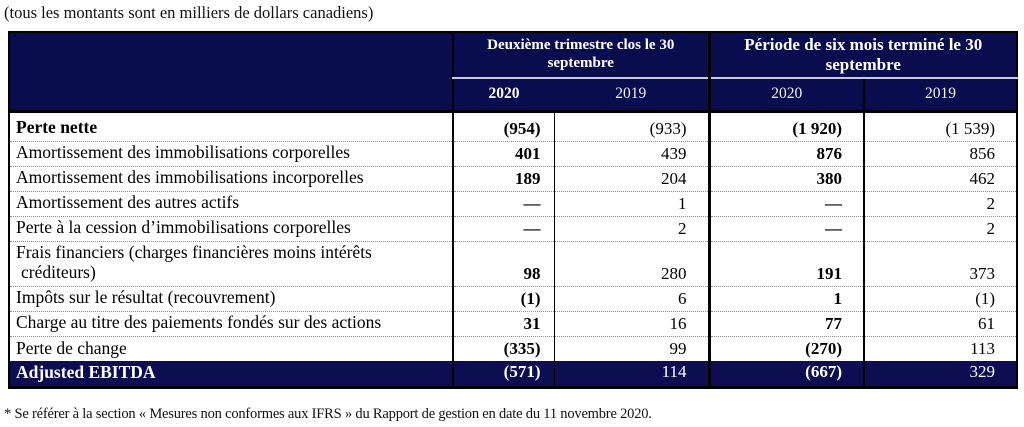 The height and width of the screenshot is (427, 1024). I want to click on value-cell: 380, so click(785, 178).